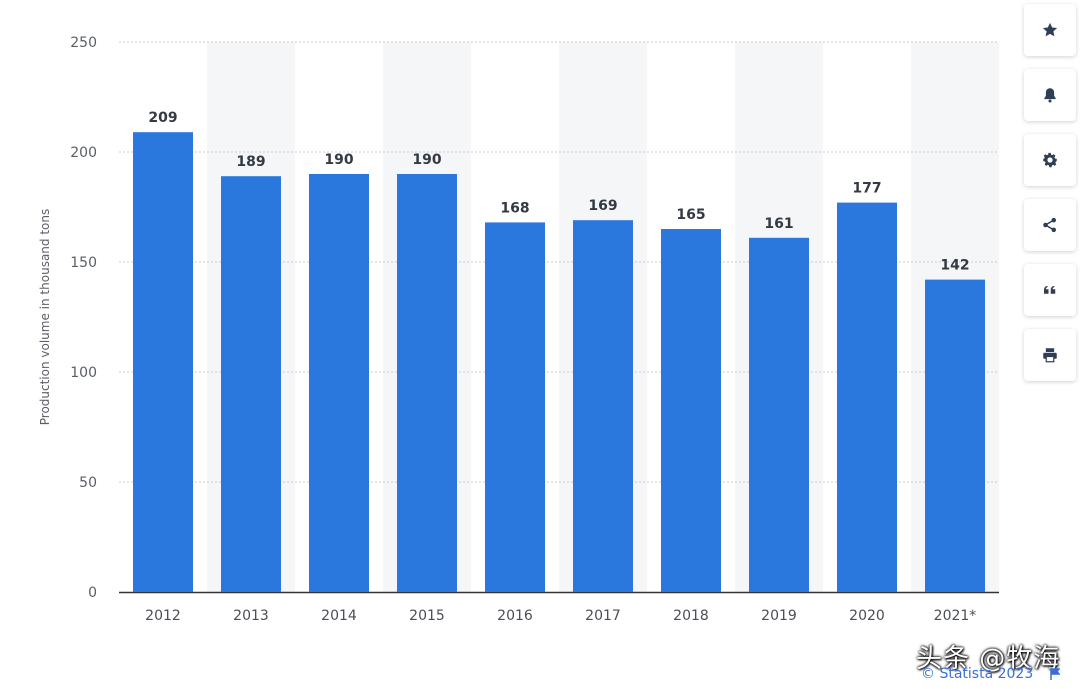 The image size is (1080, 689). I want to click on share-button, so click(1050, 225).